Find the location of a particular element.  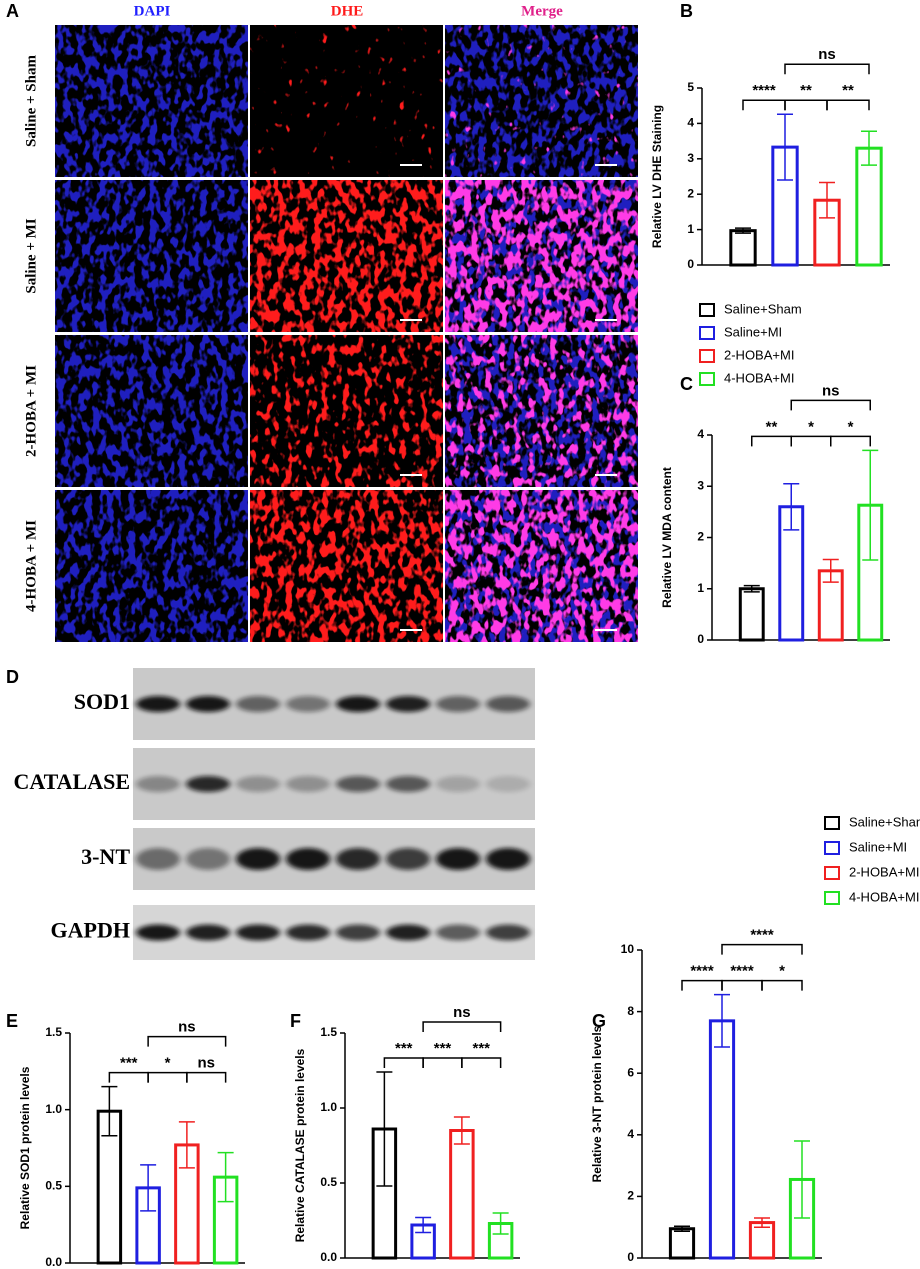

panel-letter: A is located at coordinates (12, 11).